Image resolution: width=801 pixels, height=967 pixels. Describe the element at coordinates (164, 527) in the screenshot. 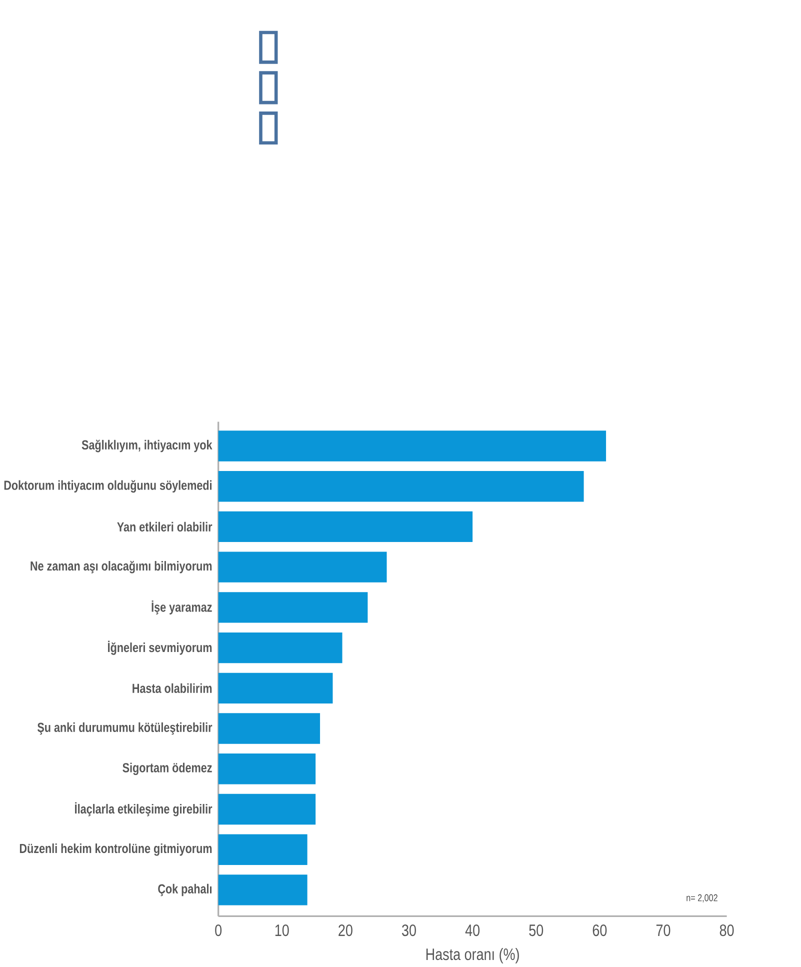

I see `y-tick-label: Yan etkileri olabilir` at that location.